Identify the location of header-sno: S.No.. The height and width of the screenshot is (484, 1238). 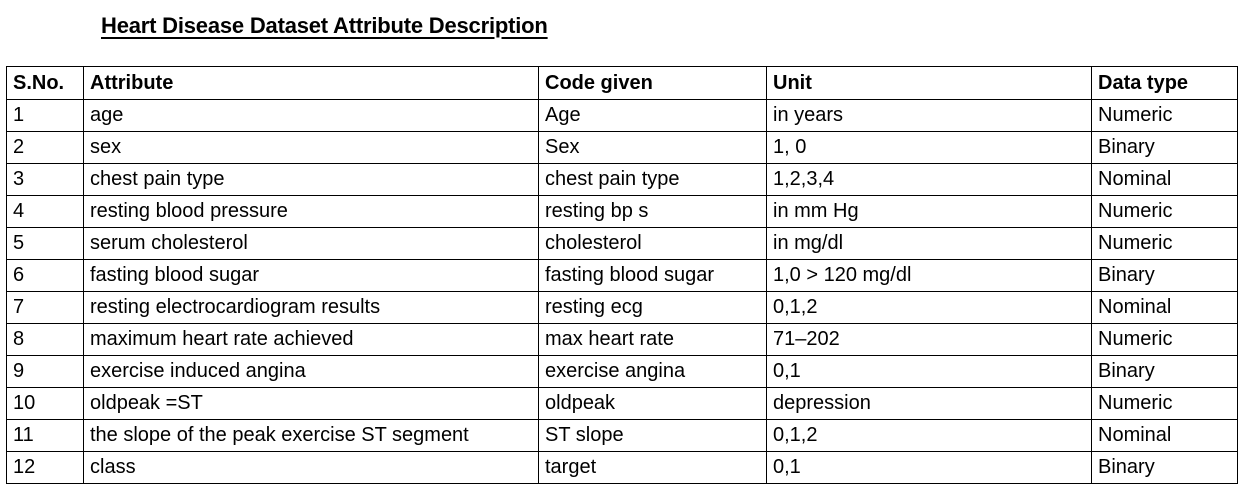
(45, 83).